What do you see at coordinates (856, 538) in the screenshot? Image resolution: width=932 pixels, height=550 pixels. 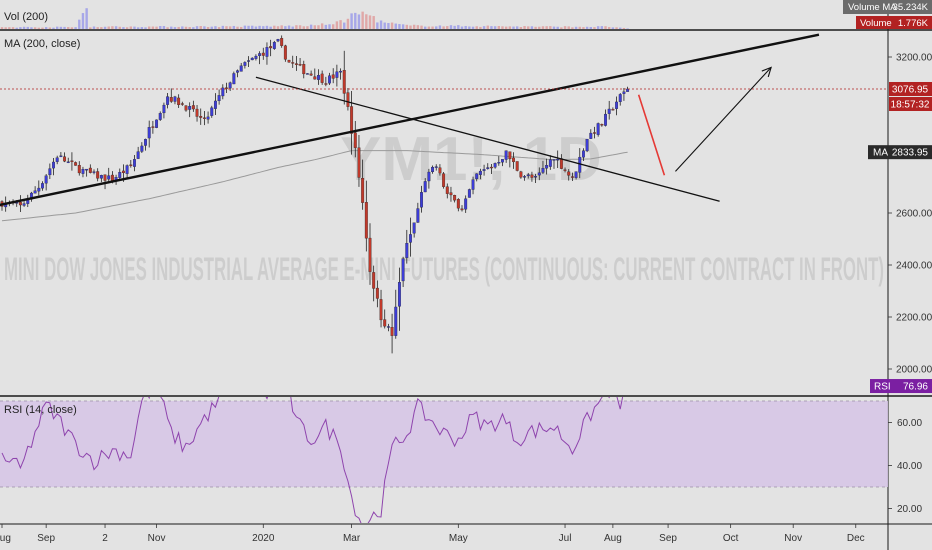 I see `time-tick-label: Dec` at bounding box center [856, 538].